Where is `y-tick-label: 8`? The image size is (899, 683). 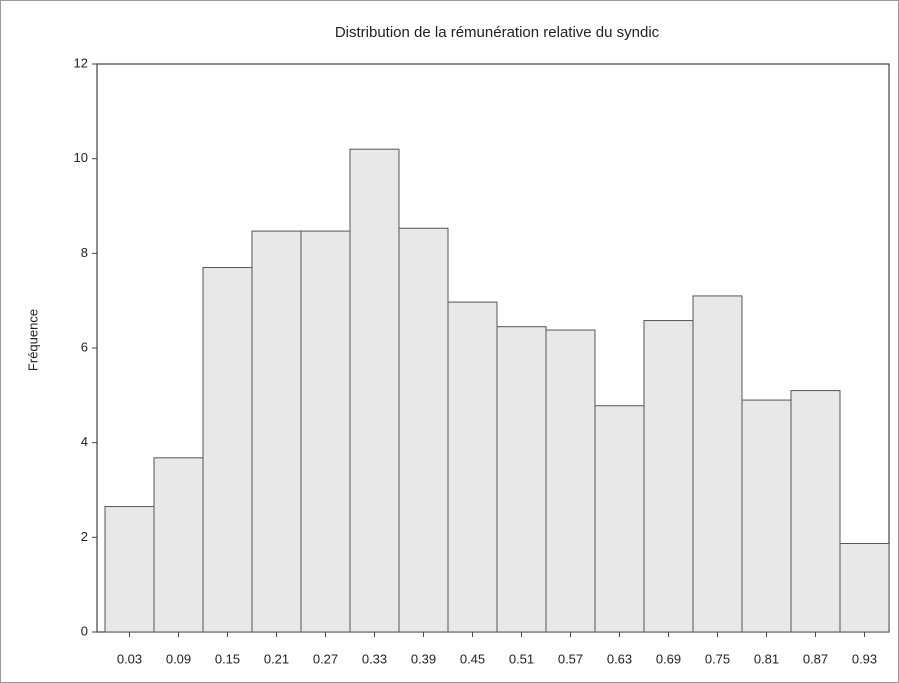 y-tick-label: 8 is located at coordinates (84, 252).